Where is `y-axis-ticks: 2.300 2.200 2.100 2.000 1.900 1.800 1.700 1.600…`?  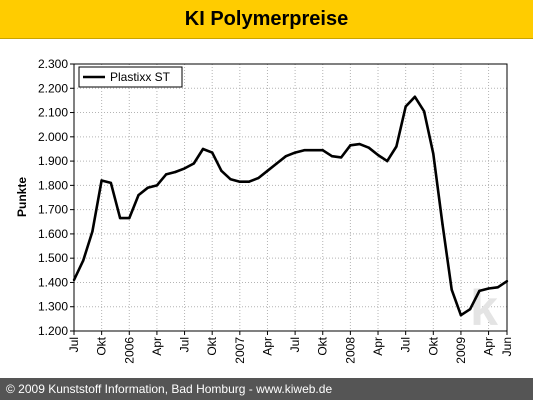 y-axis-ticks: 2.300 2.200 2.100 2.000 1.900 1.800 1.700 1.600… is located at coordinates (56, 197).